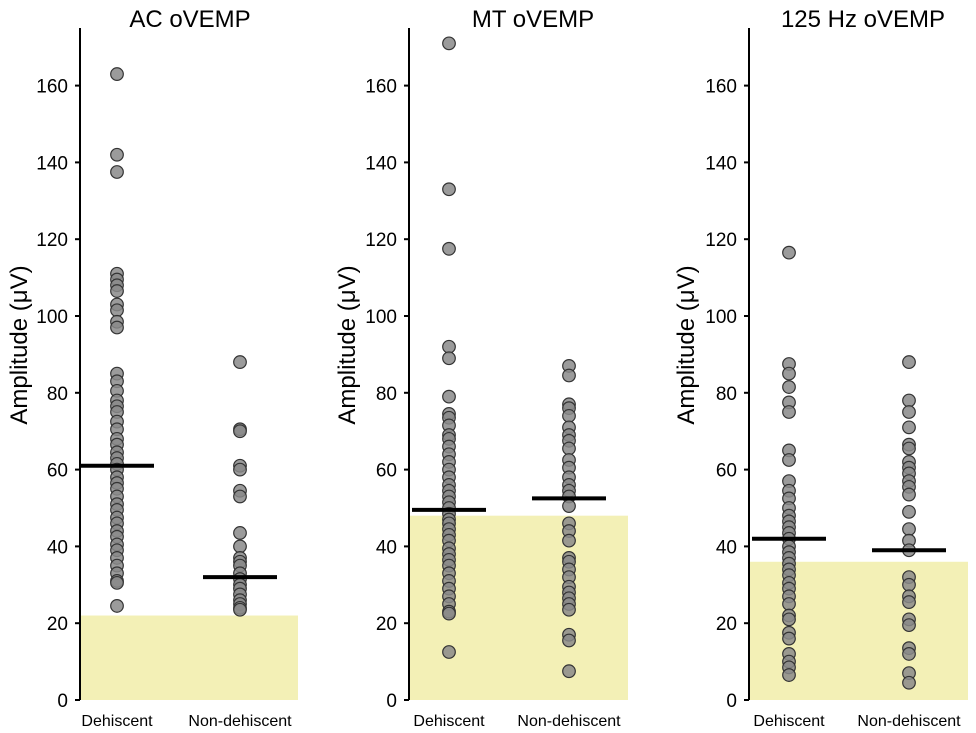  What do you see at coordinates (189, 19) in the screenshot?
I see `panel-title: AC oVEMP` at bounding box center [189, 19].